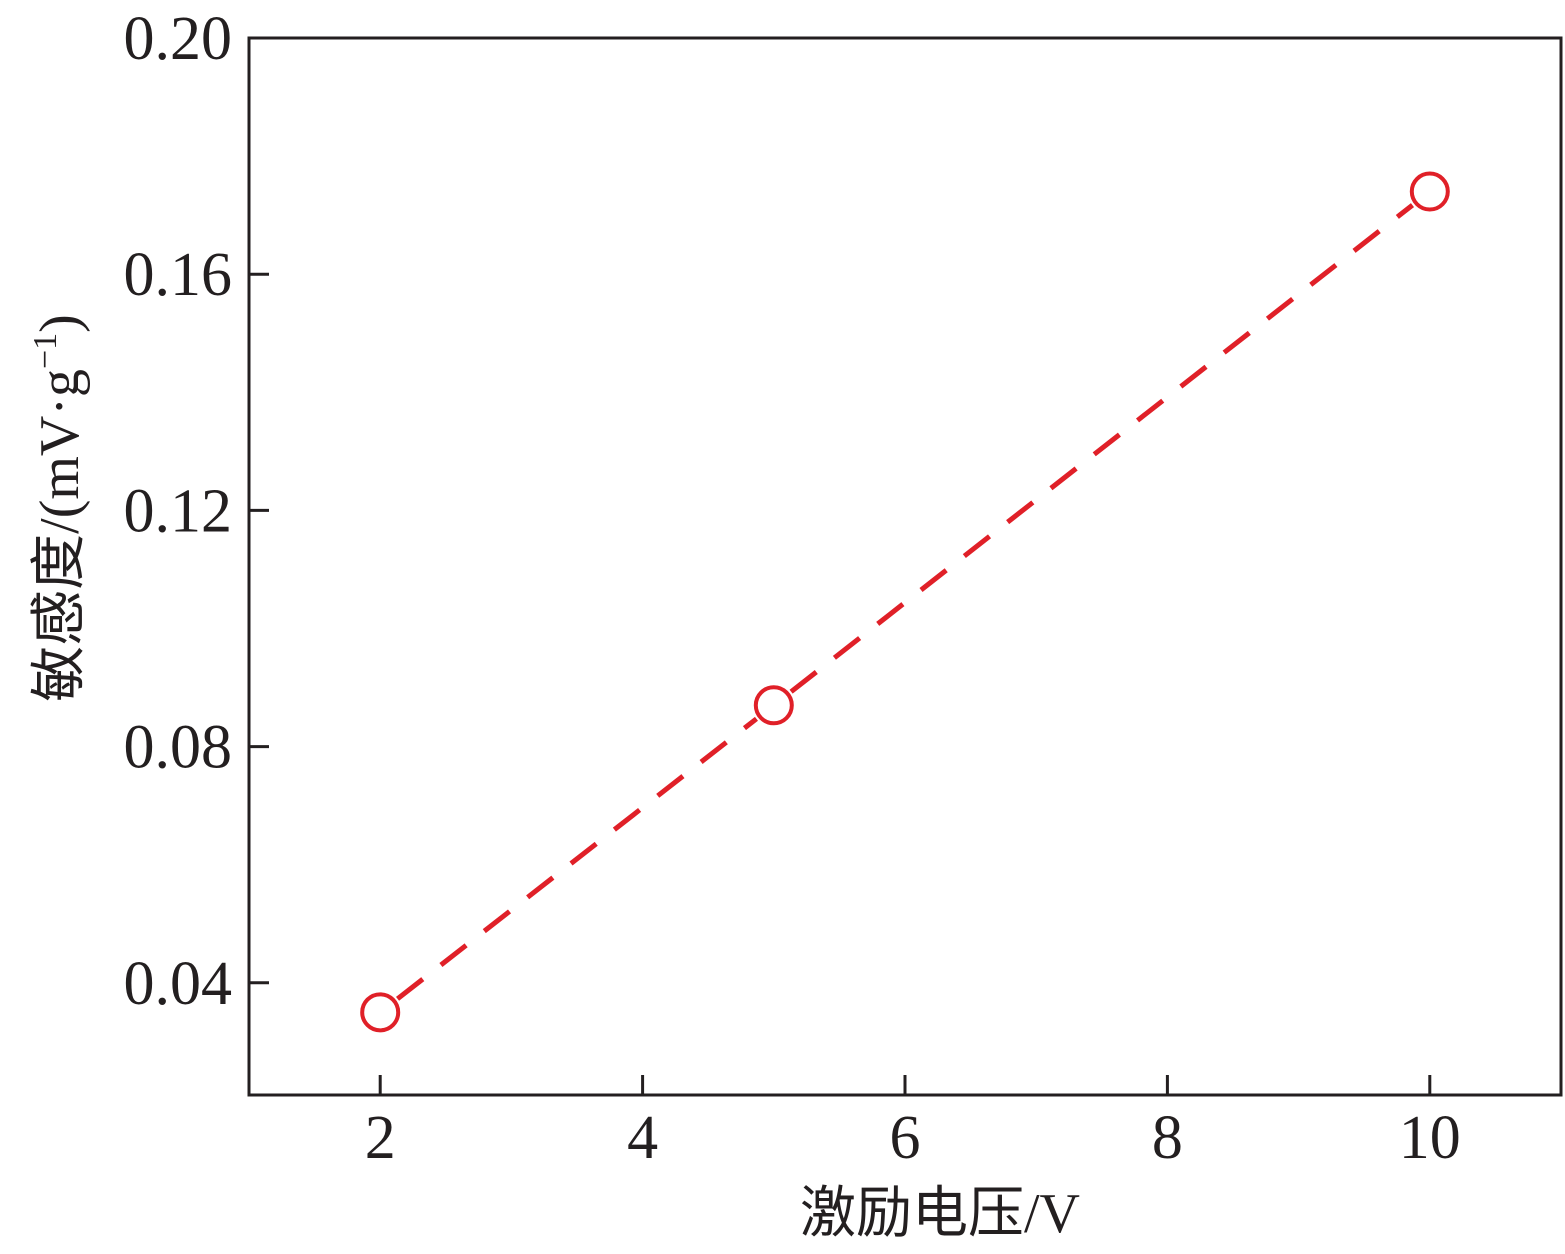 The image size is (1565, 1254). What do you see at coordinates (642, 1138) in the screenshot?
I see `x-tick-label: 4` at bounding box center [642, 1138].